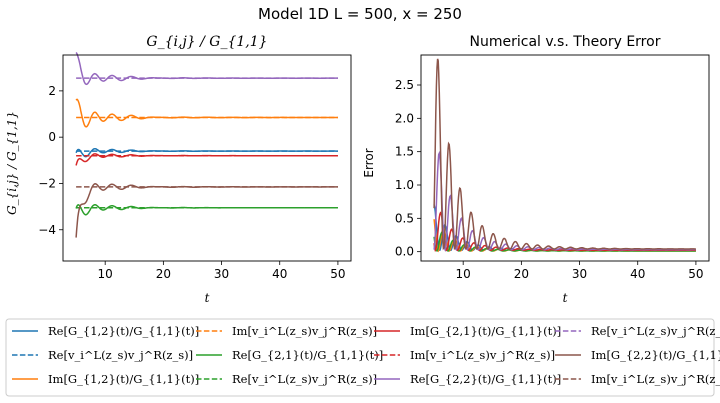 The width and height of the screenshot is (720, 403). Describe the element at coordinates (565, 298) in the screenshot. I see `right-axes-xlabel: t` at that location.